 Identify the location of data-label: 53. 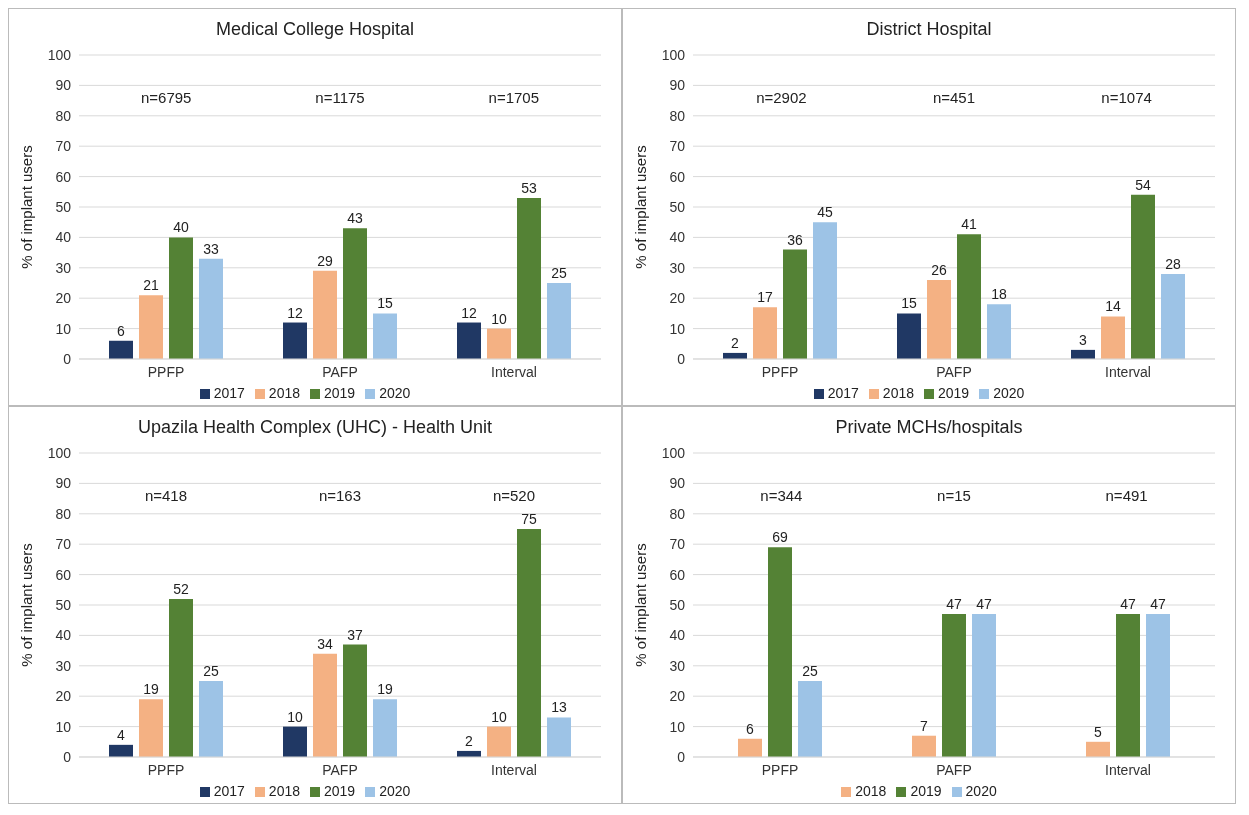
(529, 187).